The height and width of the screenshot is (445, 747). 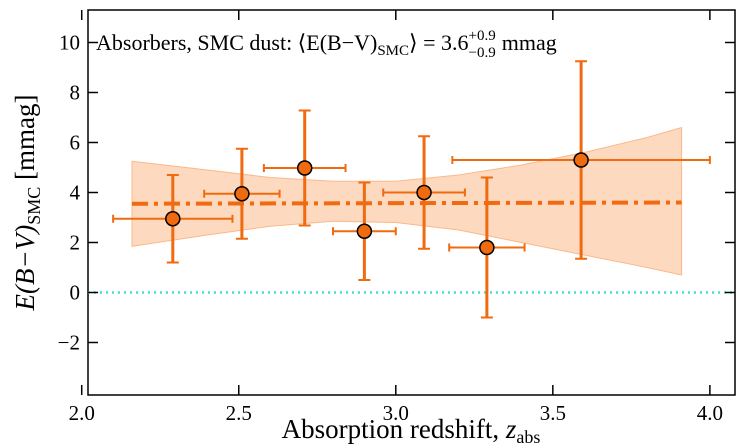 I want to click on y-tick-label: 0, so click(x=75, y=293).